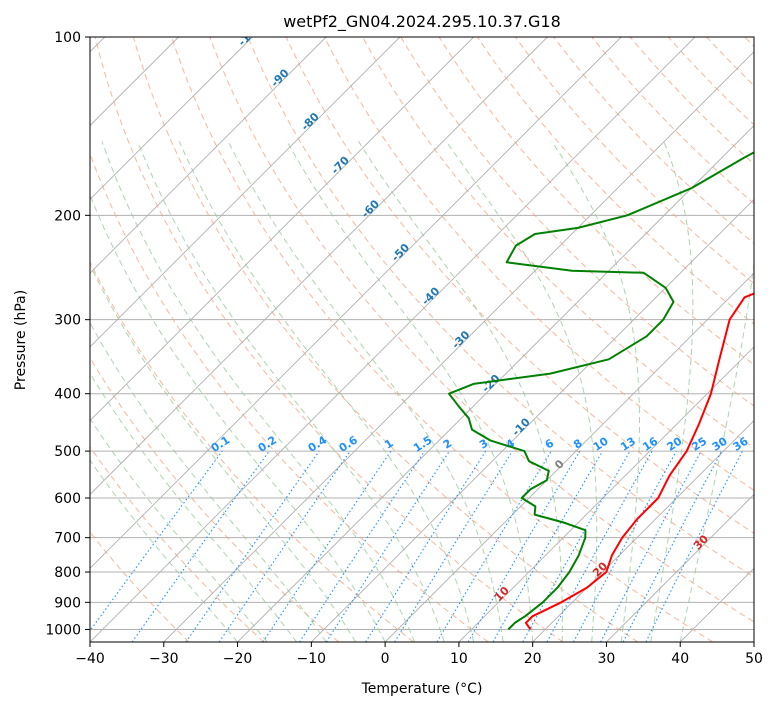 The width and height of the screenshot is (775, 708). Describe the element at coordinates (370, 208) in the screenshot. I see `isotherm-label: -60` at that location.